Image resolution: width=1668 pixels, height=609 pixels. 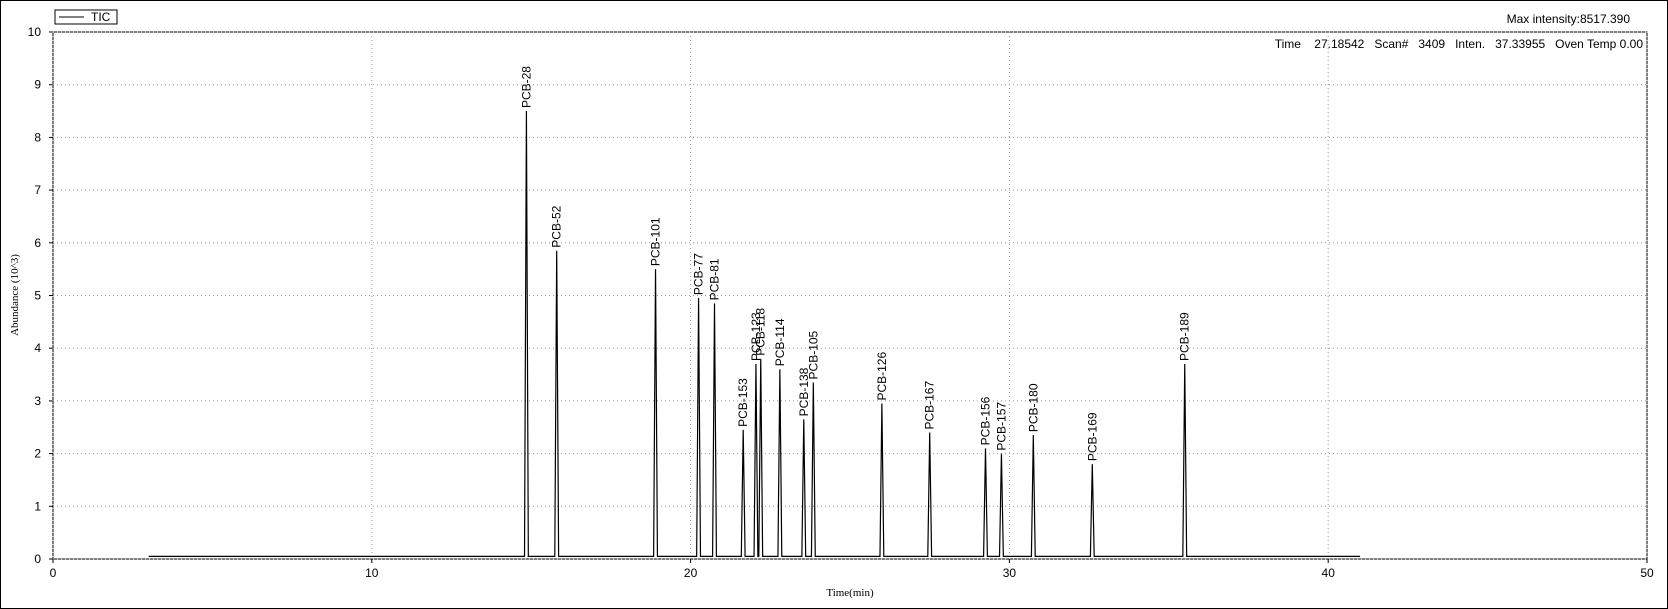 I want to click on legend-box, so click(x=86, y=17).